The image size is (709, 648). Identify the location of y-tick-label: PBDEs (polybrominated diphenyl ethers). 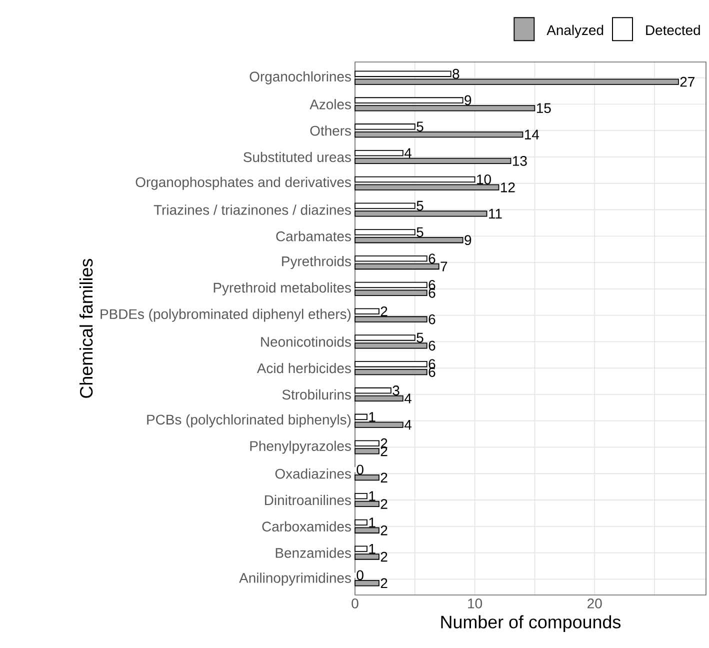
(225, 315).